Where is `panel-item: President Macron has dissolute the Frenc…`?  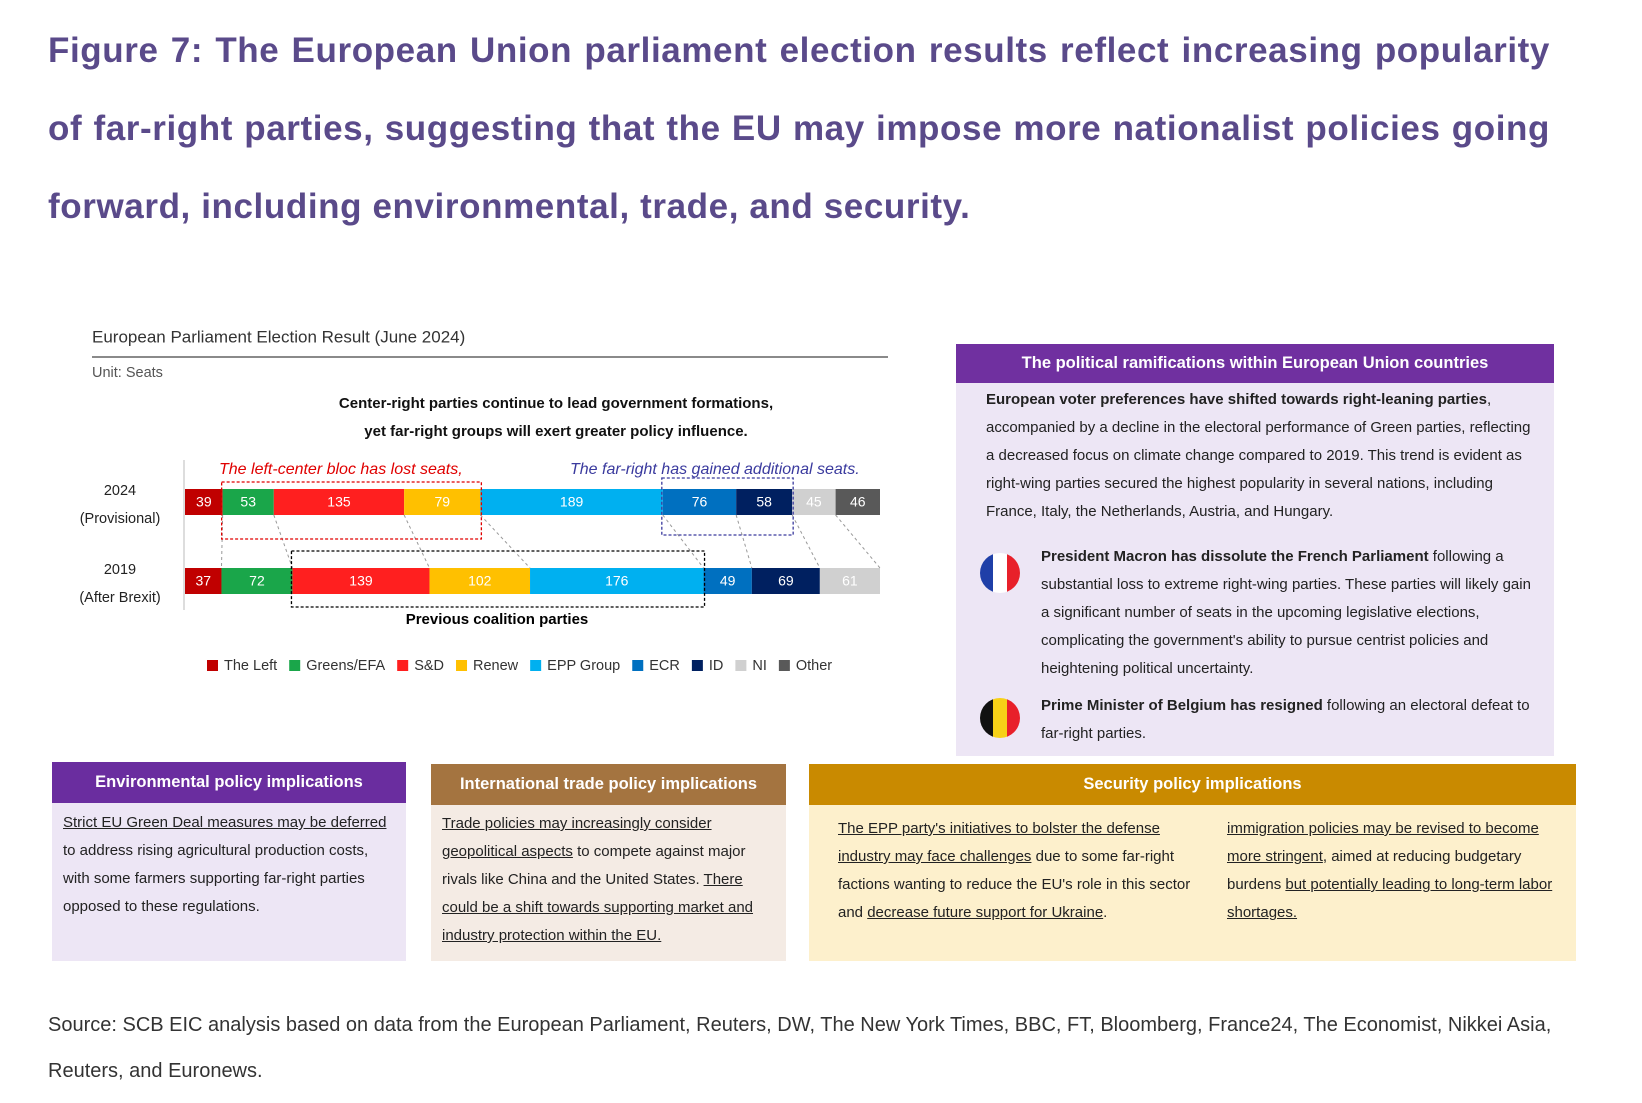
panel-item: President Macron has dissolute the Frenc… is located at coordinates (1291, 613).